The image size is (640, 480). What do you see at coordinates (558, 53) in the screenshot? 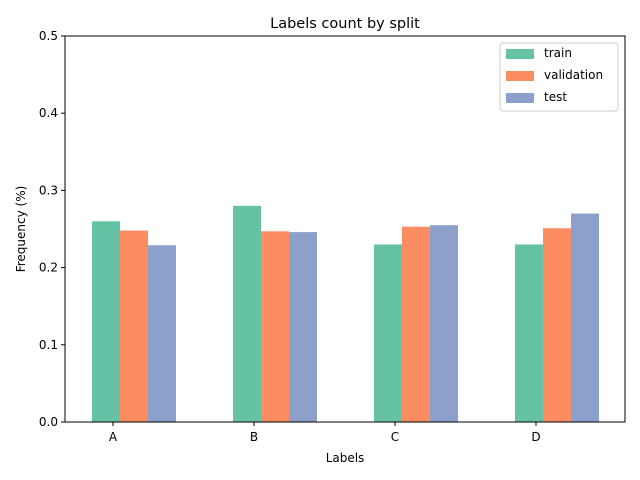
I see `legend-label-train: train` at bounding box center [558, 53].